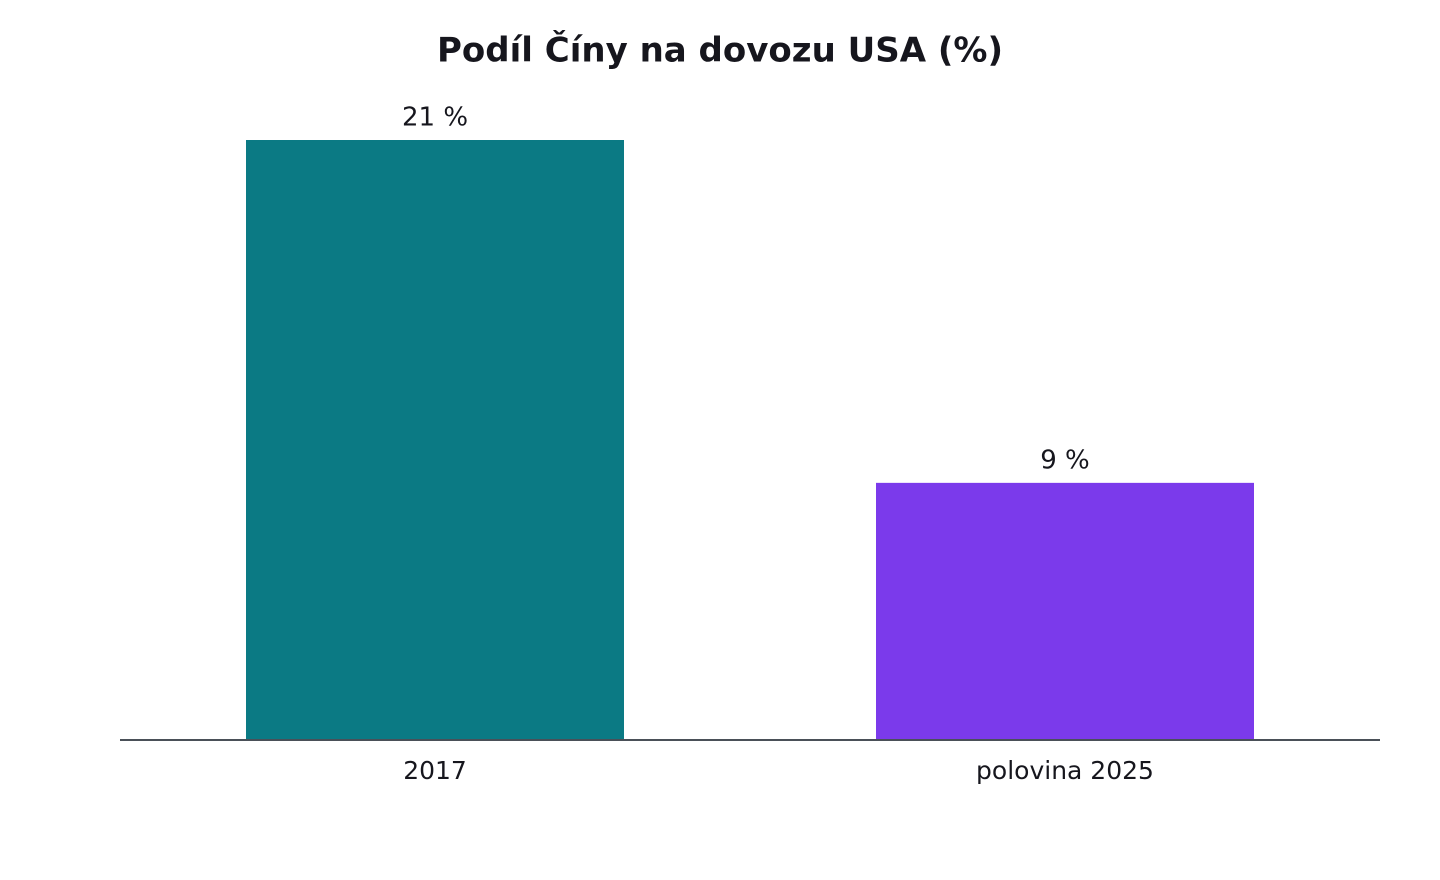 The width and height of the screenshot is (1440, 880). Describe the element at coordinates (1065, 611) in the screenshot. I see `bar` at that location.